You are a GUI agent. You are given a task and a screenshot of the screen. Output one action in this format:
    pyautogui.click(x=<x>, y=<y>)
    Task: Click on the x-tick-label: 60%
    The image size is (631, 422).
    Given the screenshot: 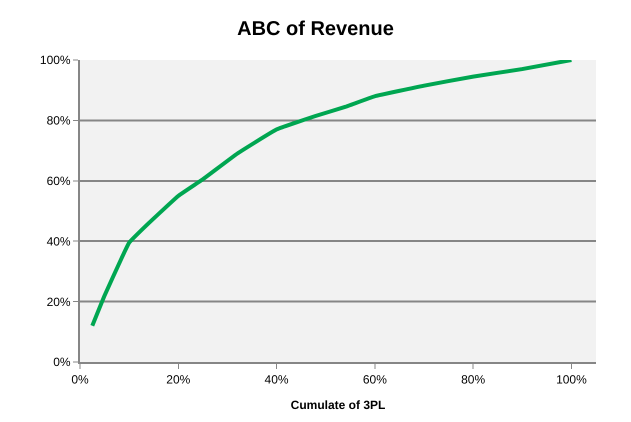 What is the action you would take?
    pyautogui.click(x=375, y=379)
    